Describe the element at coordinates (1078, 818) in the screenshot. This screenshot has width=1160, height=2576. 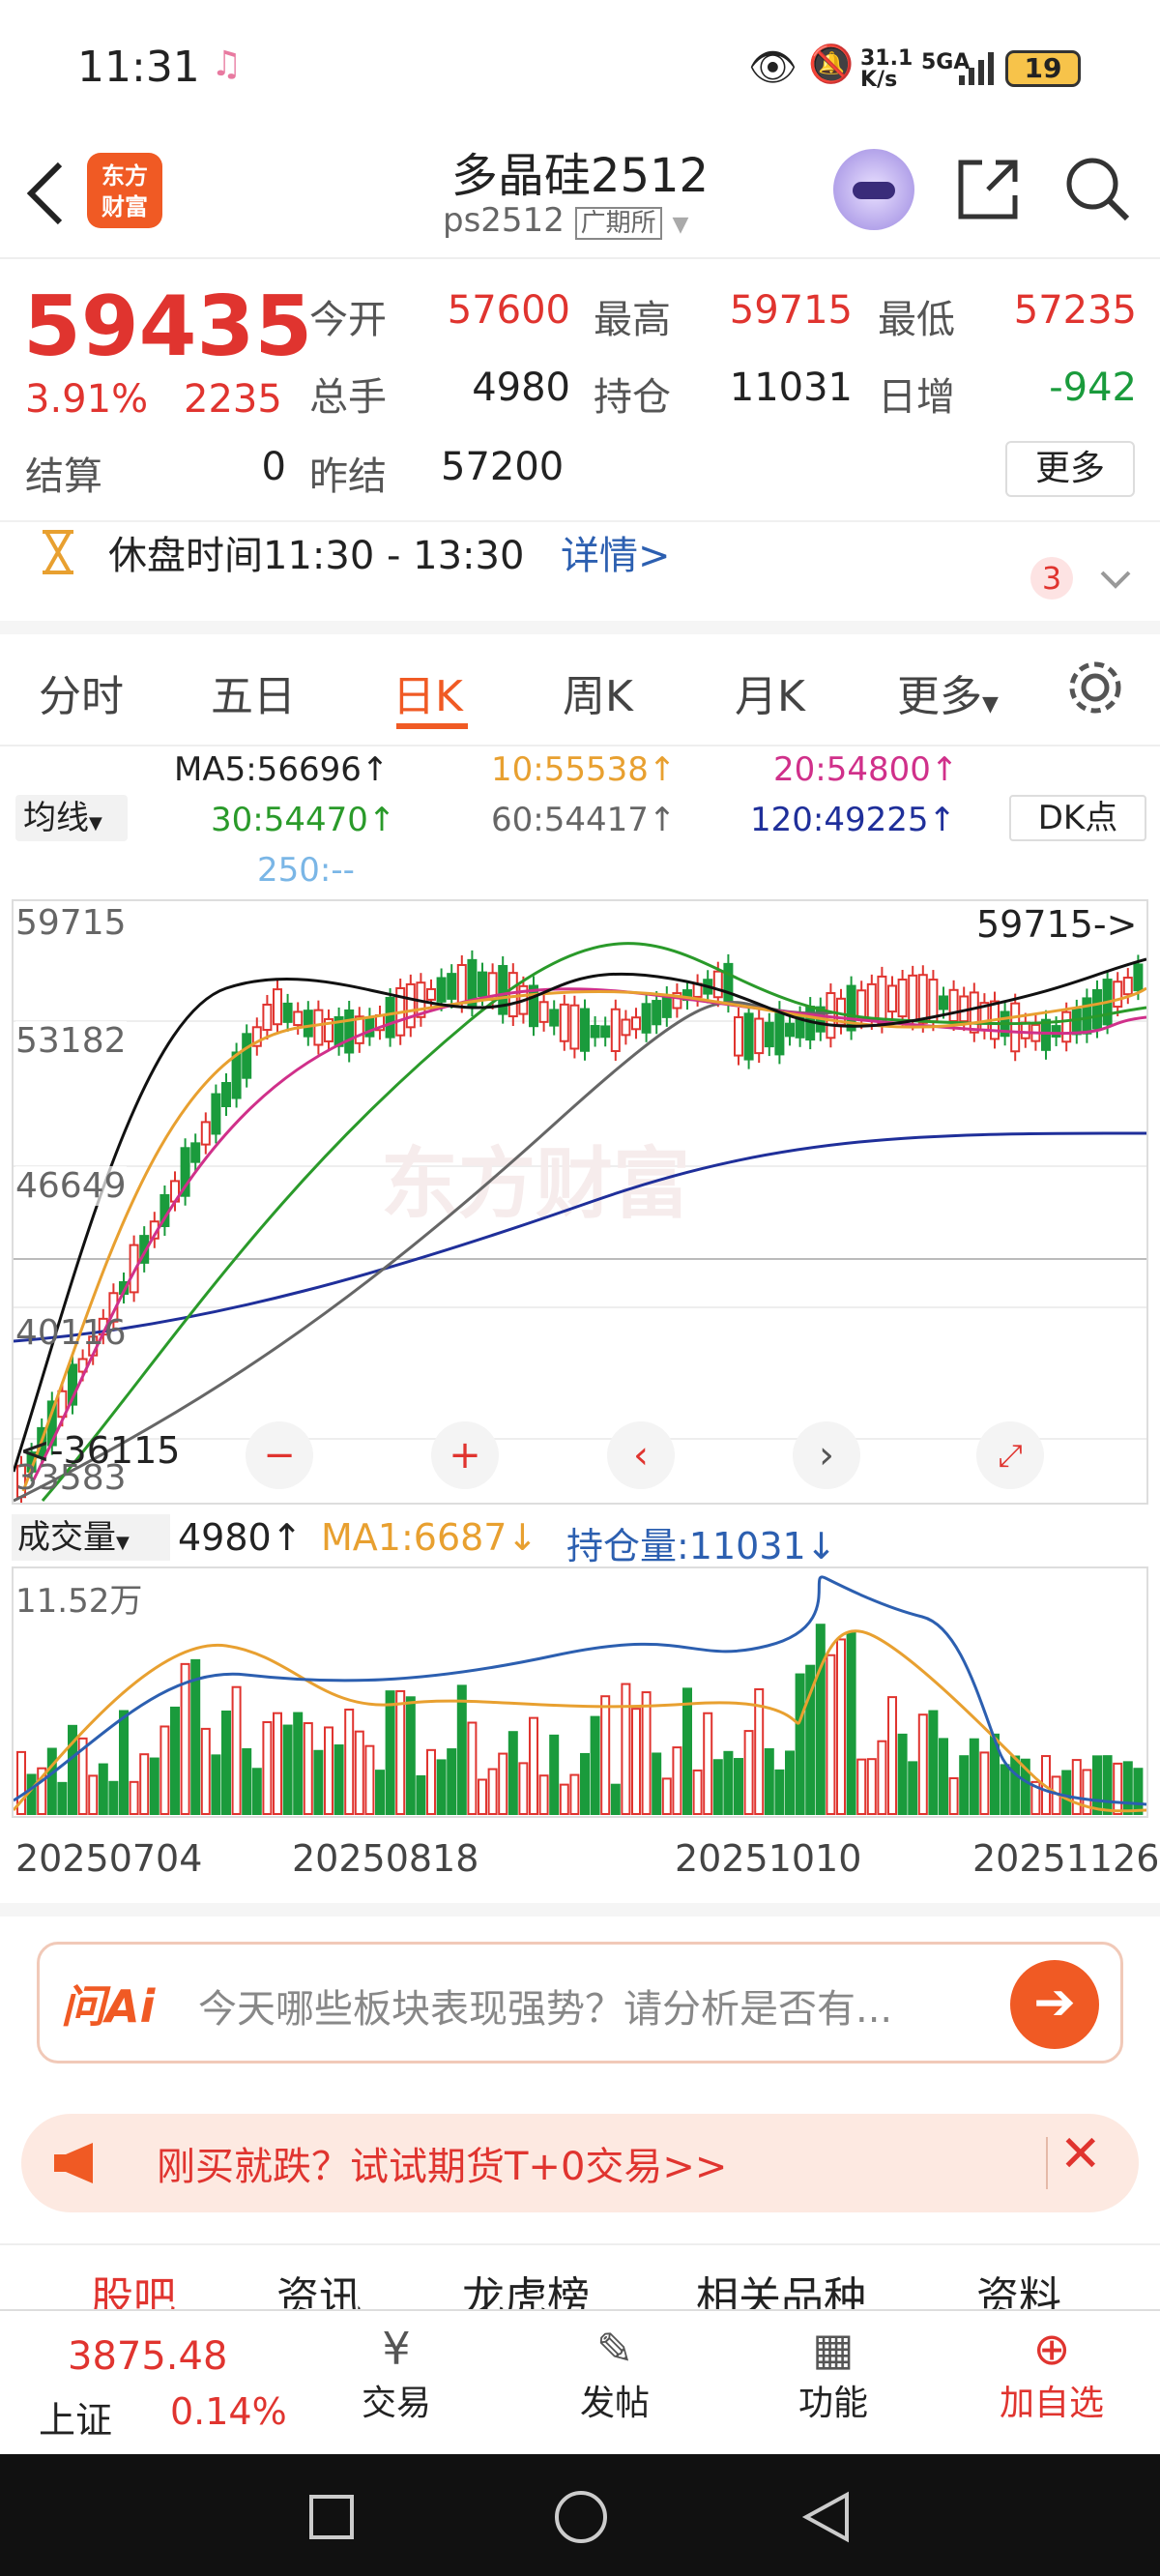
I see `dk-point-button: DK点` at that location.